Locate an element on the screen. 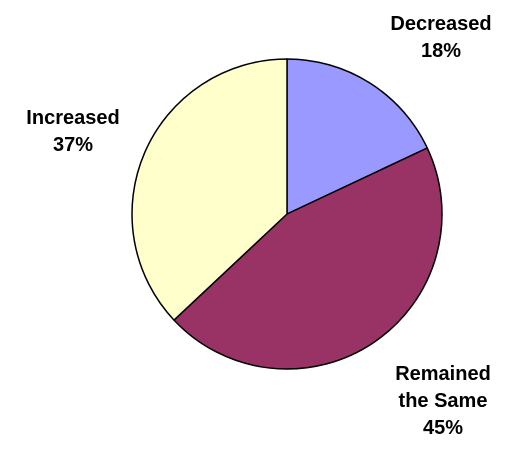 The width and height of the screenshot is (509, 451). slice-name: the Same is located at coordinates (443, 401).